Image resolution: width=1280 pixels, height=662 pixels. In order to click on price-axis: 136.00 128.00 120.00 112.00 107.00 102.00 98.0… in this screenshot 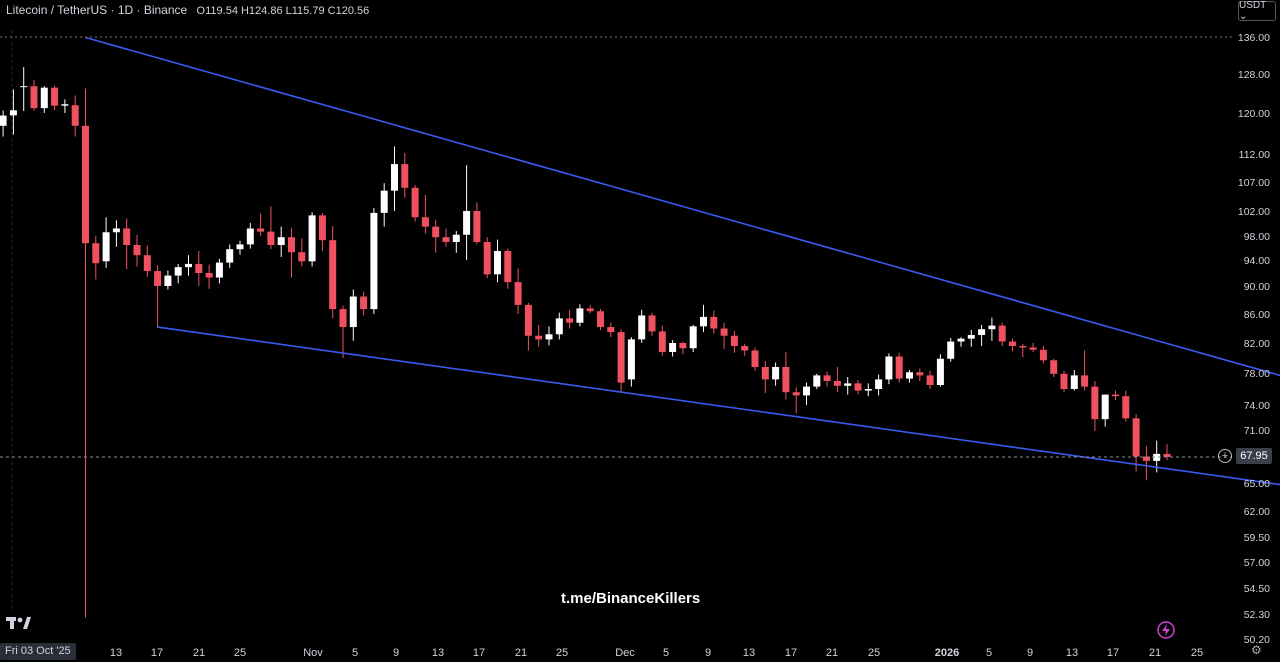, I will do `click(1254, 339)`.